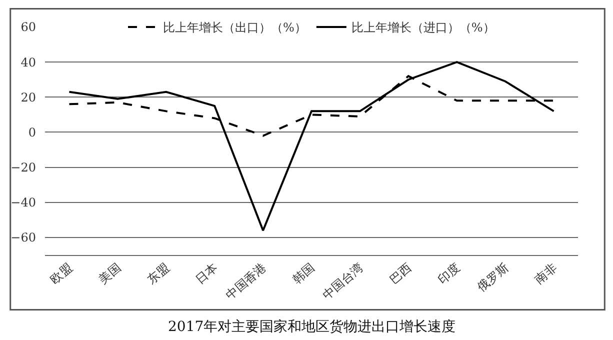 The height and width of the screenshot is (340, 613). What do you see at coordinates (449, 273) in the screenshot?
I see `x-tick-label: 印度` at bounding box center [449, 273].